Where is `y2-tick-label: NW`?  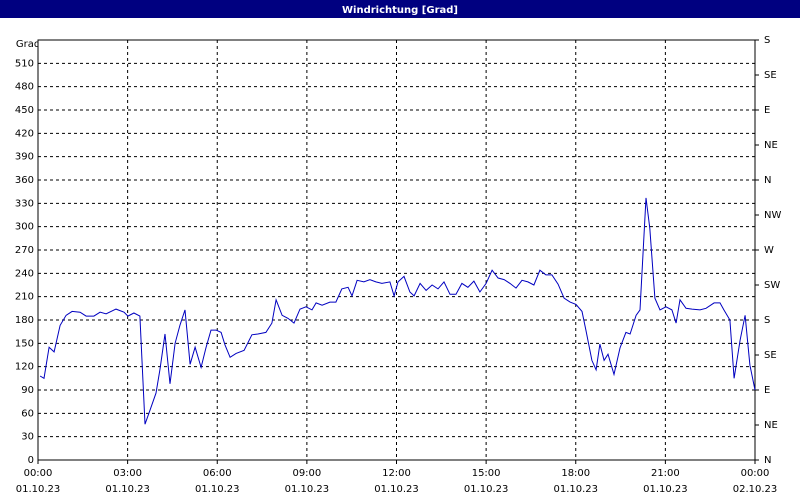 y2-tick-label: NW is located at coordinates (772, 215).